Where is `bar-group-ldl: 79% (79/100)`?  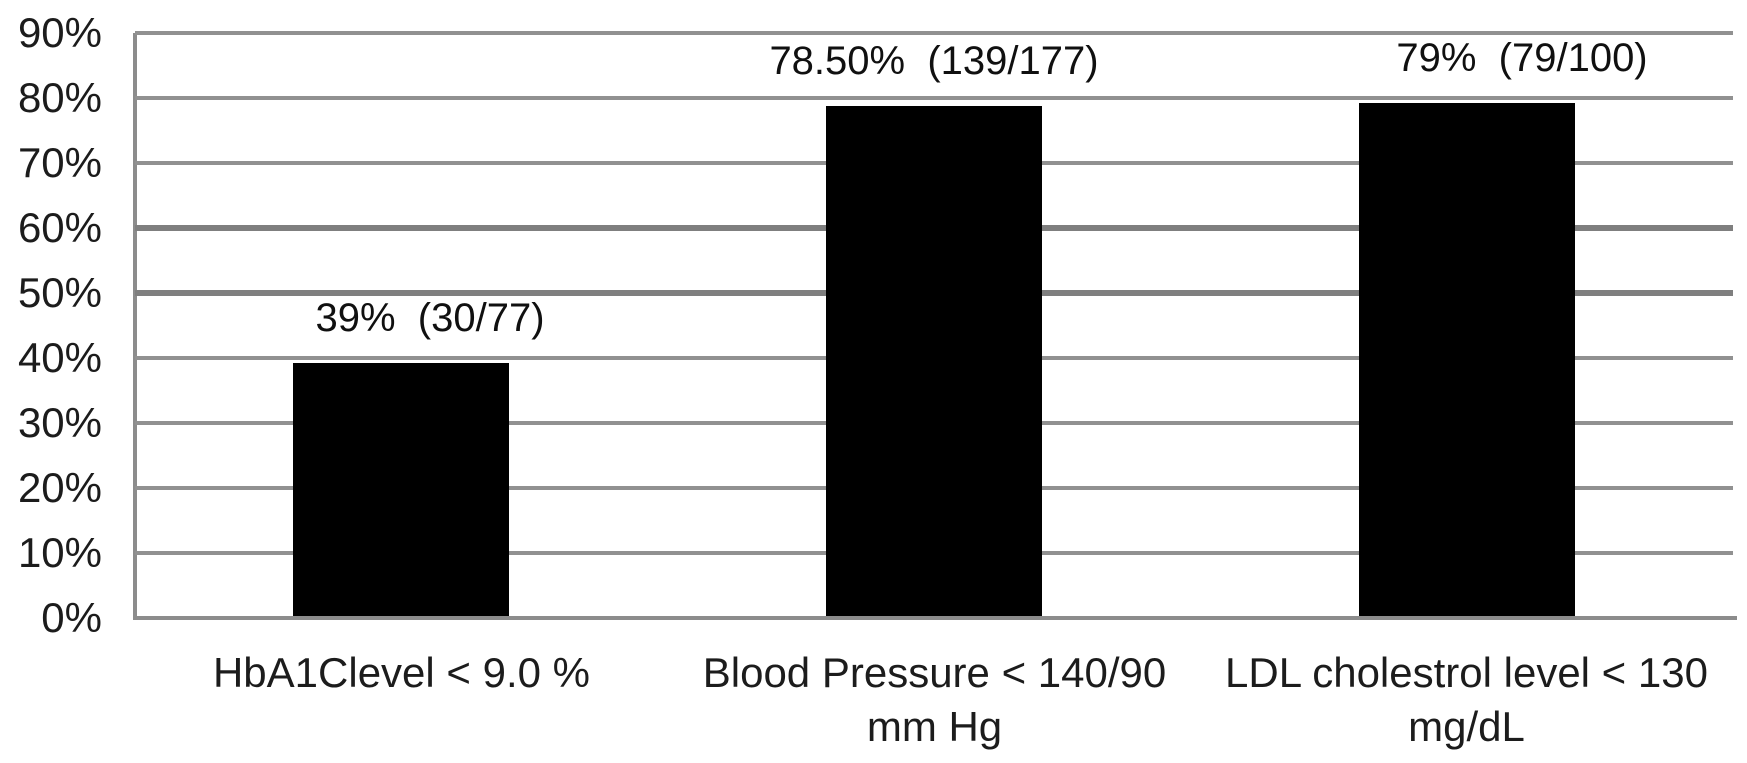 bar-group-ldl: 79% (79/100) is located at coordinates (1503, 324).